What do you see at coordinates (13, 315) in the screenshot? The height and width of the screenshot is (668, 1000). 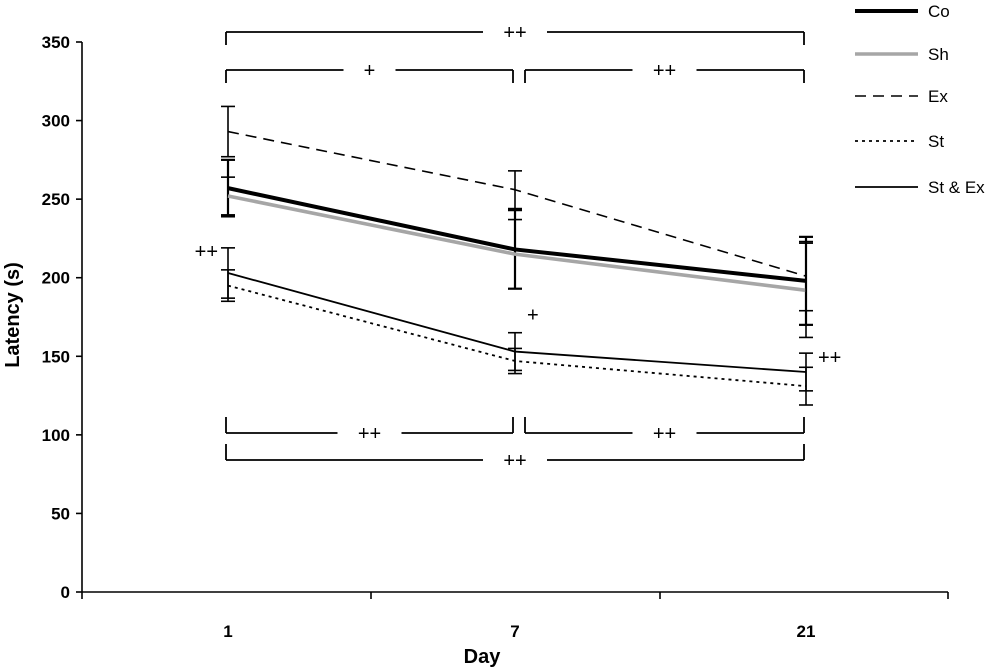 I see `y-axis-title: Latency (s)` at bounding box center [13, 315].